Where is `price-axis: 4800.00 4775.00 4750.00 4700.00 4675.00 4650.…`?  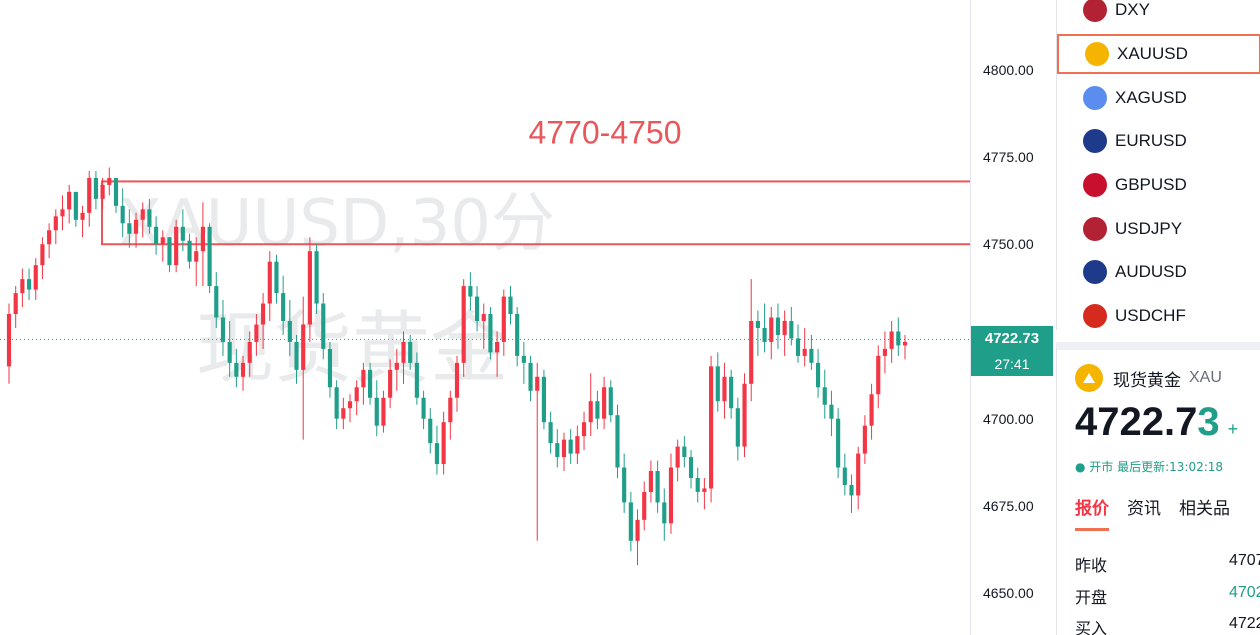 price-axis: 4800.00 4775.00 4750.00 4700.00 4675.00 4650.… is located at coordinates (1013, 317).